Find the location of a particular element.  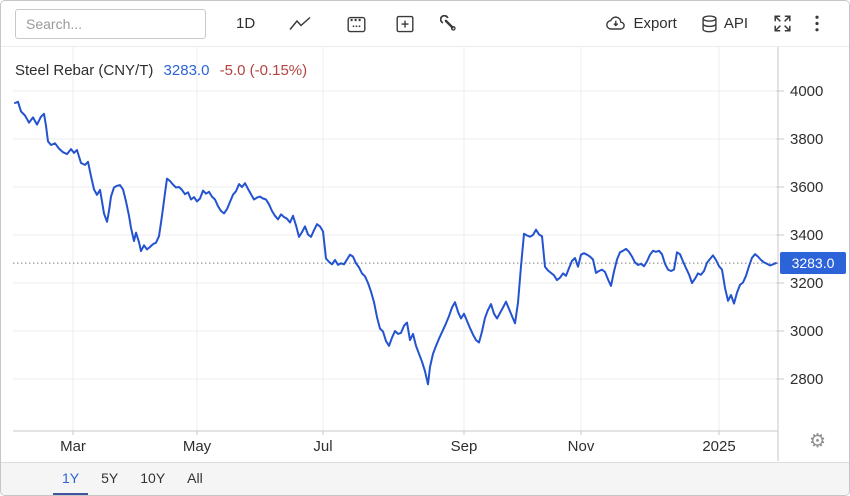

range-tabbar: 1Y 5Y 10Y All is located at coordinates (425, 478).